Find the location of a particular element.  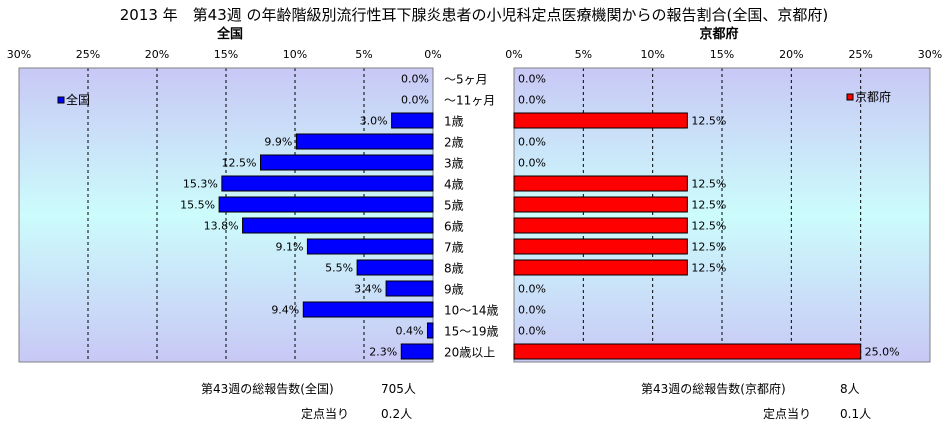

category-label: 2歳 is located at coordinates (454, 143).